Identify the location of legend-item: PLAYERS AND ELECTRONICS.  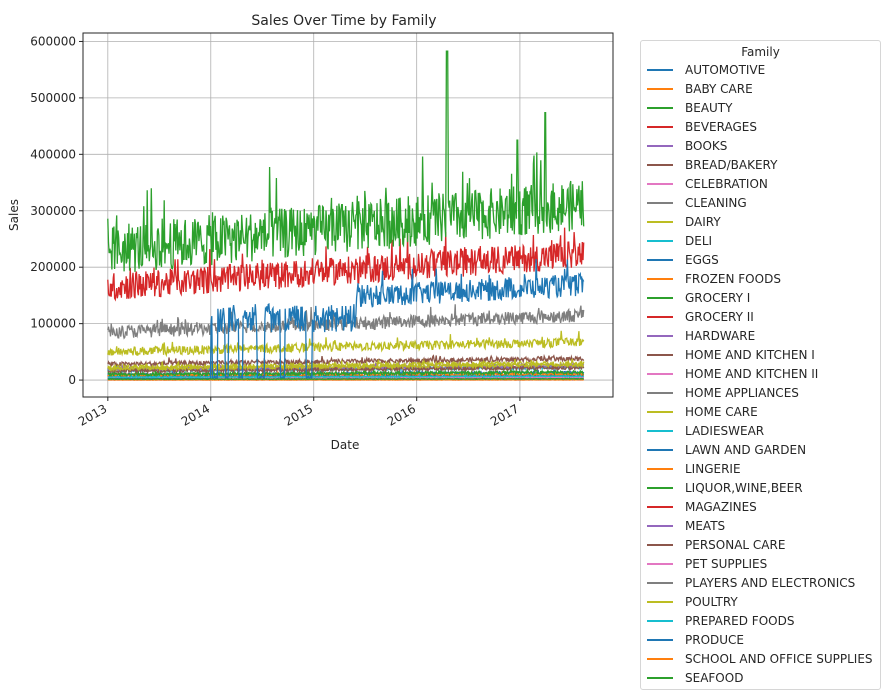
(760, 582).